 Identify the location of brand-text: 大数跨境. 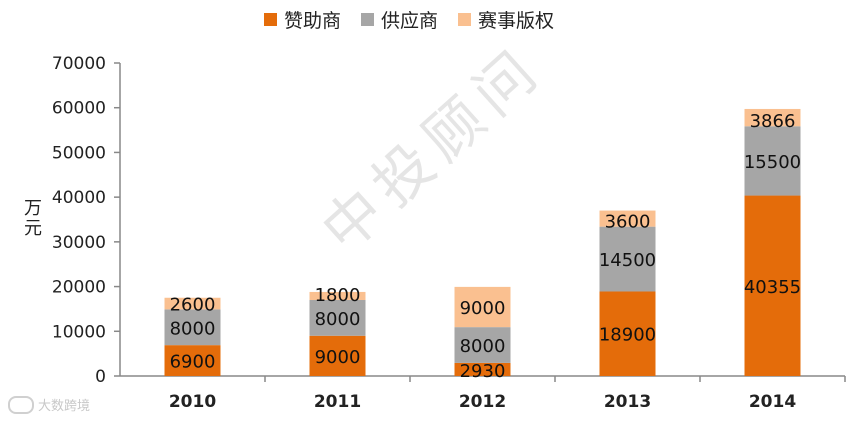
(64, 406).